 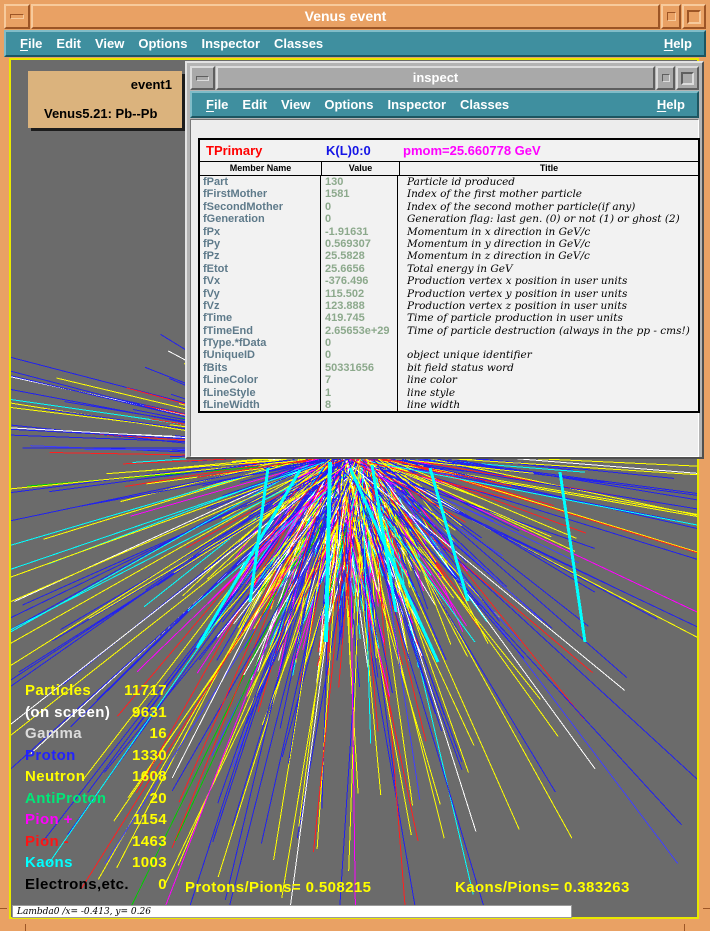 I want to click on inspect-titlebar: inspect, so click(x=444, y=78).